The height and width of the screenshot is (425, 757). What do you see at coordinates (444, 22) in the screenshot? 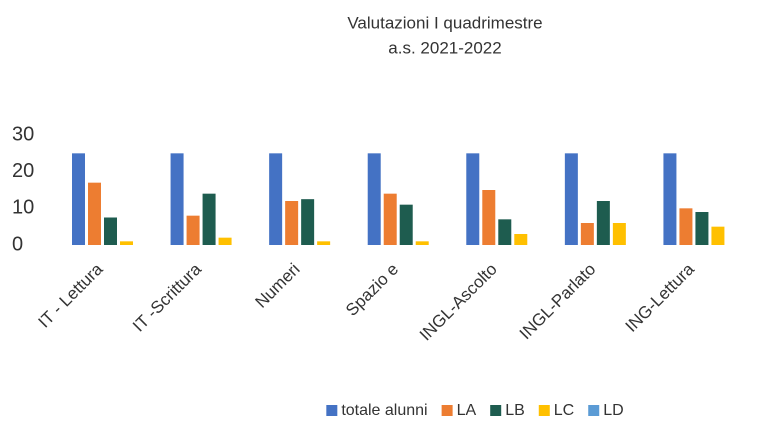
I see `chart-title: Valutazioni I quadrimestre` at bounding box center [444, 22].